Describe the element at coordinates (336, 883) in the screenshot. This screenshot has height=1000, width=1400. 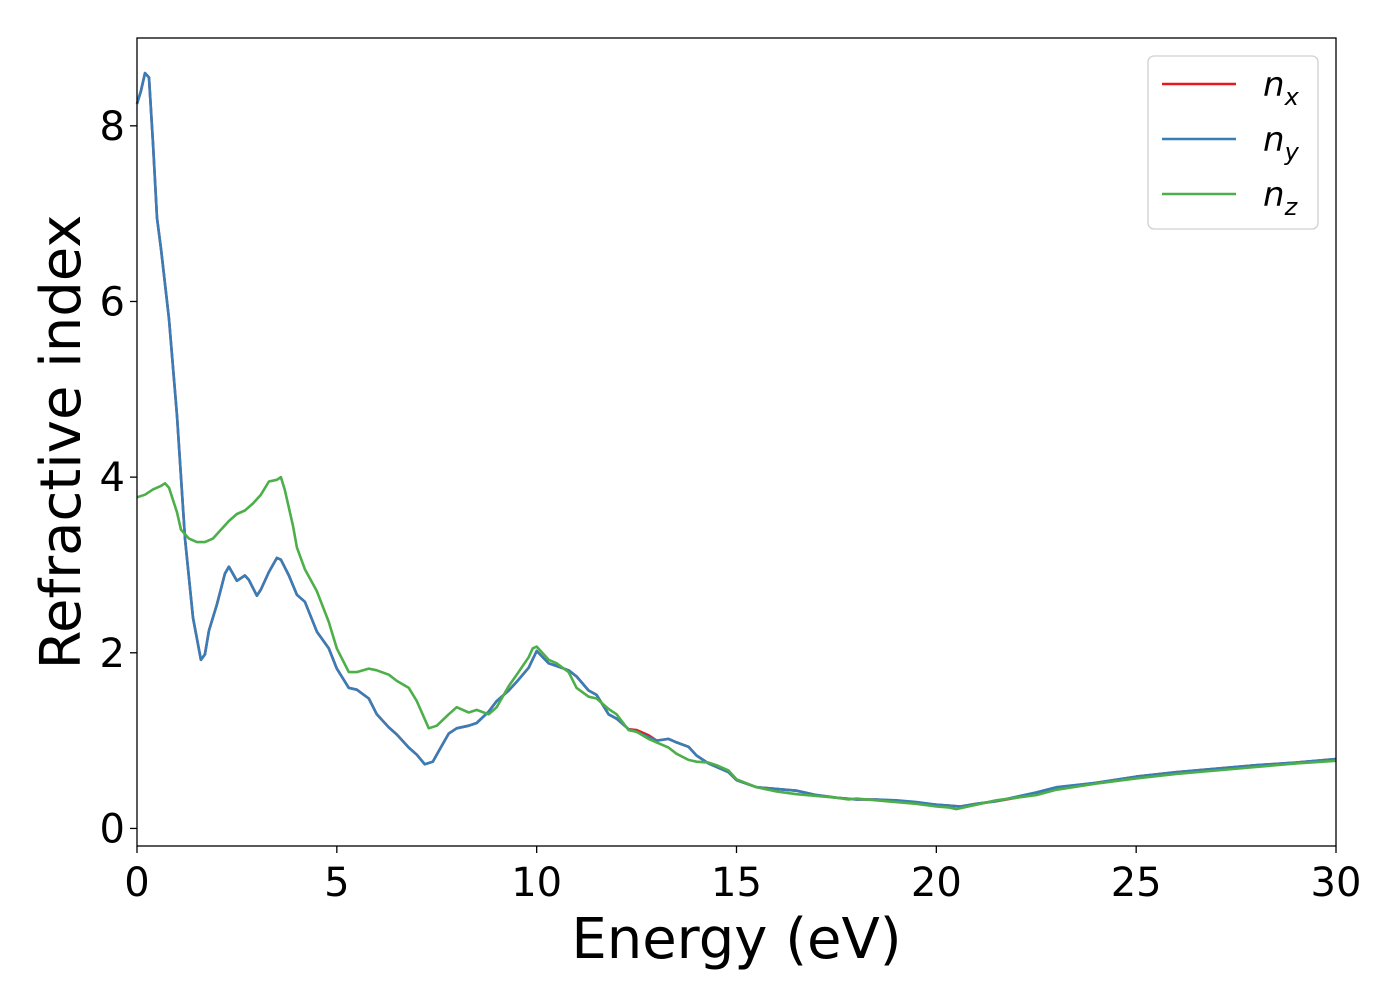
I see `x-tick-label: 5` at that location.